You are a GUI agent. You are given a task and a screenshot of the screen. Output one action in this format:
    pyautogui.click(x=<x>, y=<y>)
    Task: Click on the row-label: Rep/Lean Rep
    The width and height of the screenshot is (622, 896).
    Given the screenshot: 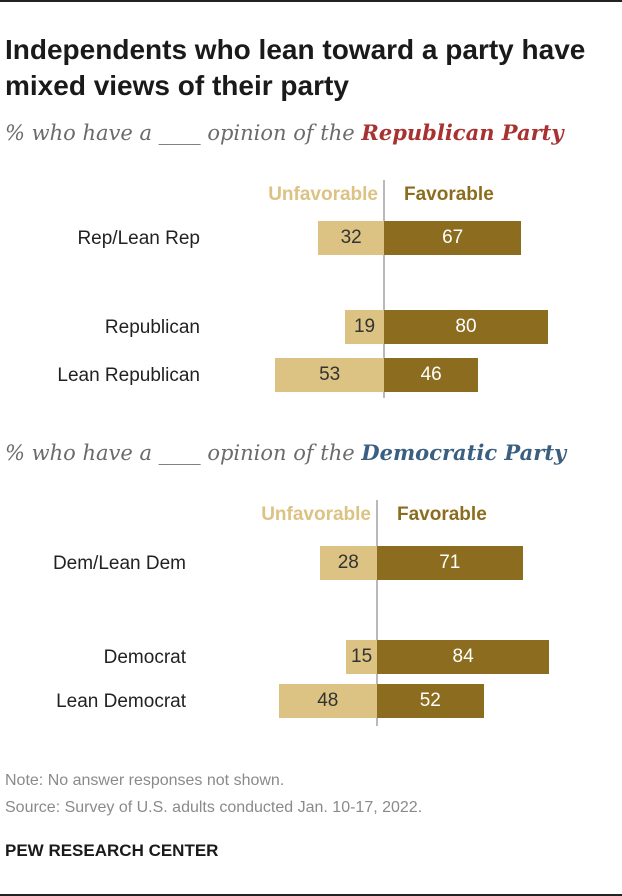 What is the action you would take?
    pyautogui.click(x=138, y=238)
    